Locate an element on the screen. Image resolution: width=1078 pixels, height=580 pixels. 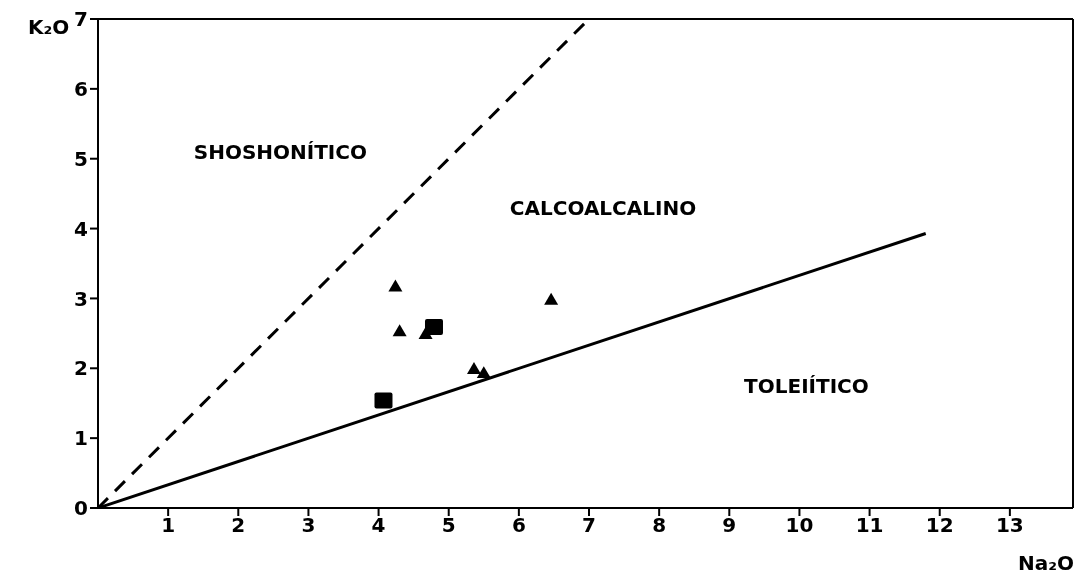
x-tick-label: 10 is located at coordinates (799, 525).